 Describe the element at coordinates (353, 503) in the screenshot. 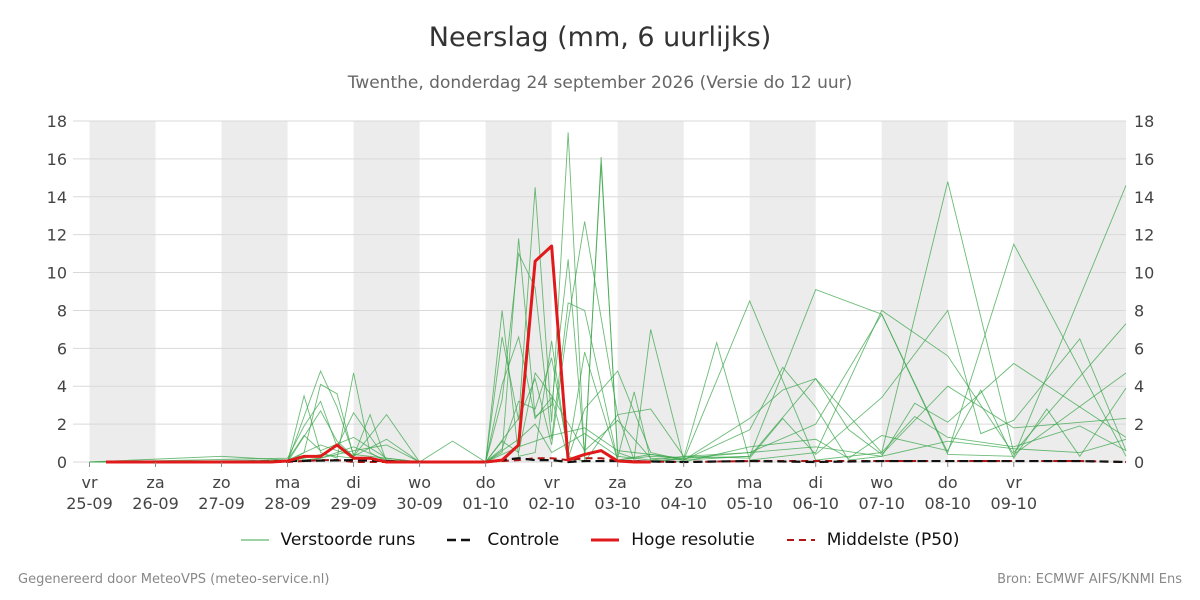

I see `x-tick-date-29-09: 29-09` at that location.